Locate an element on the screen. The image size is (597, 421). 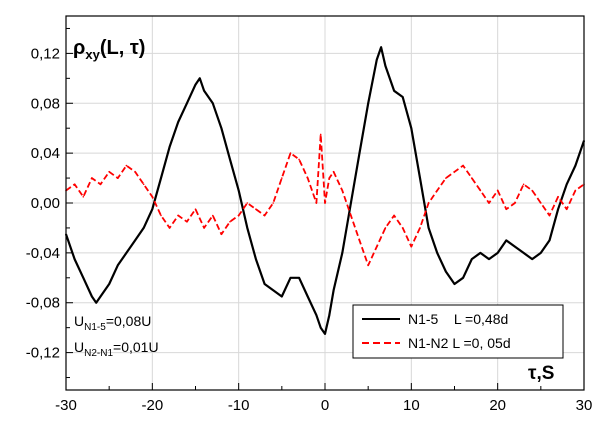
annotation-u-n1-5: UN1-5=0,08U is located at coordinates (112, 323).